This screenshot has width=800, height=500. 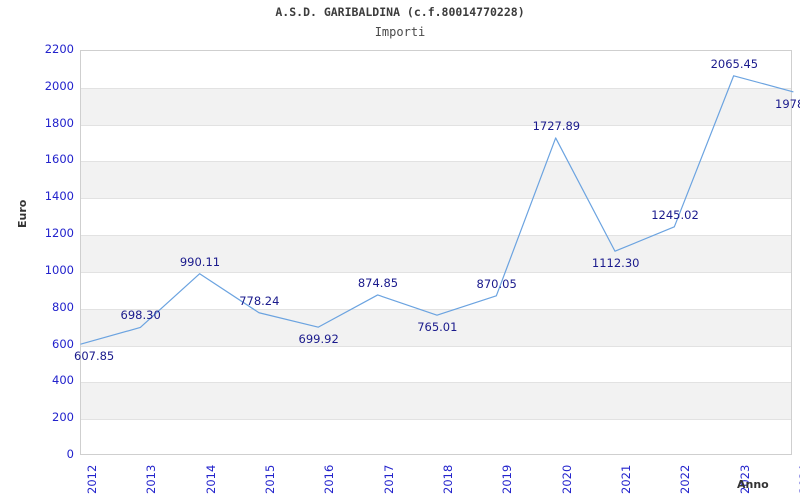 I want to click on y-axis-tick: 600, so click(x=63, y=343).